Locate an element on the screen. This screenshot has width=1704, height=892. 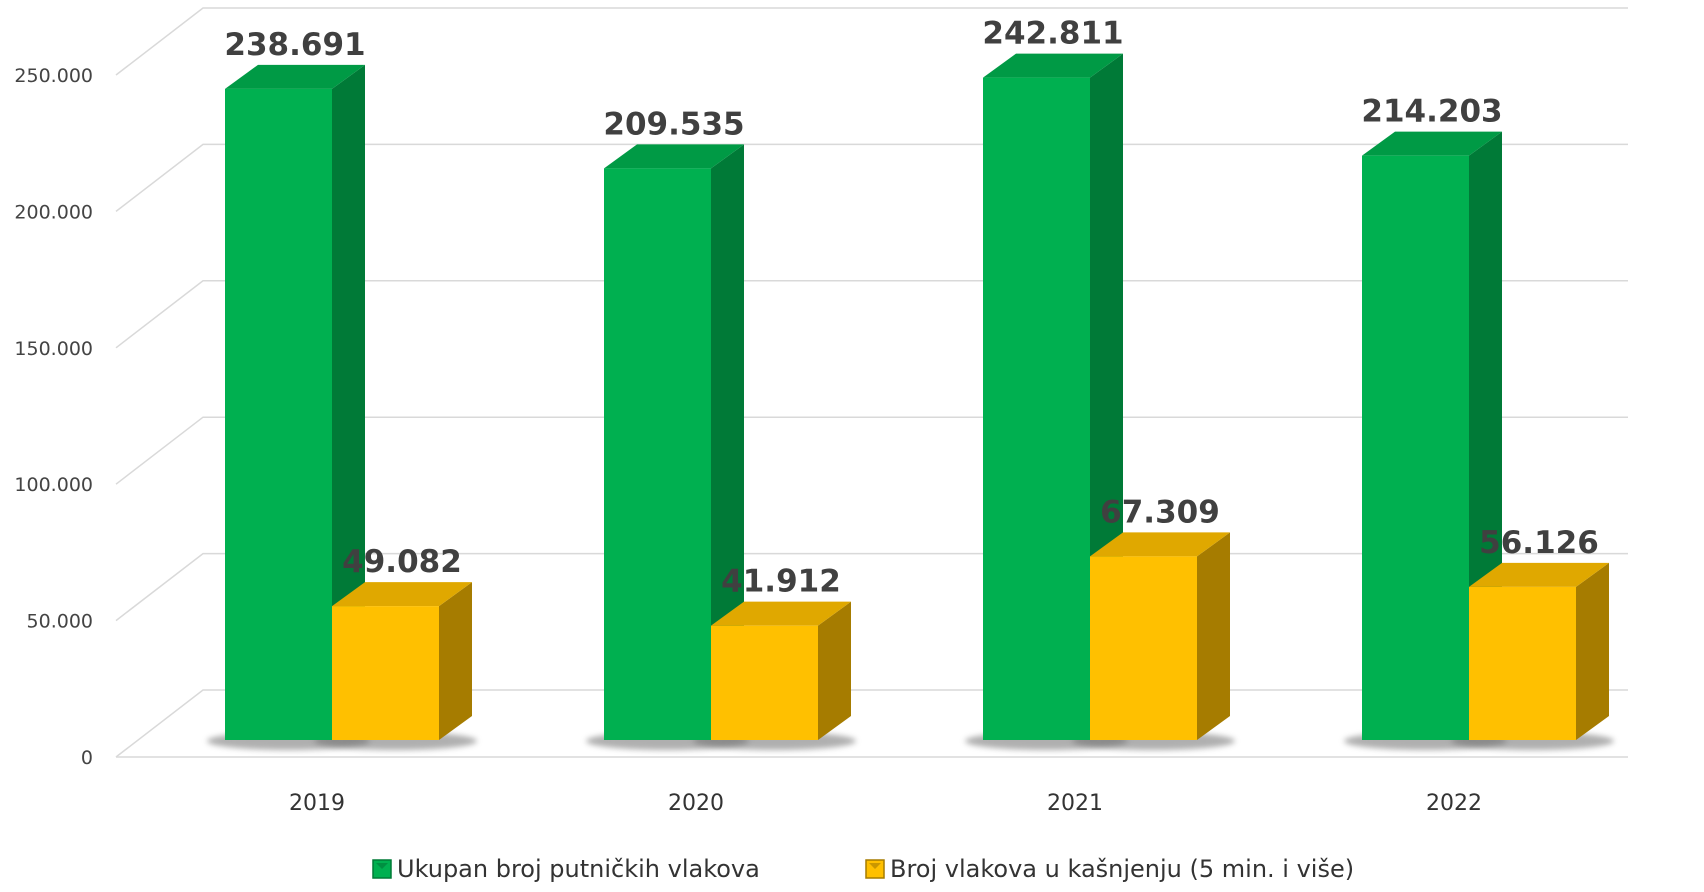
data-label: 56.126 is located at coordinates (1539, 543).